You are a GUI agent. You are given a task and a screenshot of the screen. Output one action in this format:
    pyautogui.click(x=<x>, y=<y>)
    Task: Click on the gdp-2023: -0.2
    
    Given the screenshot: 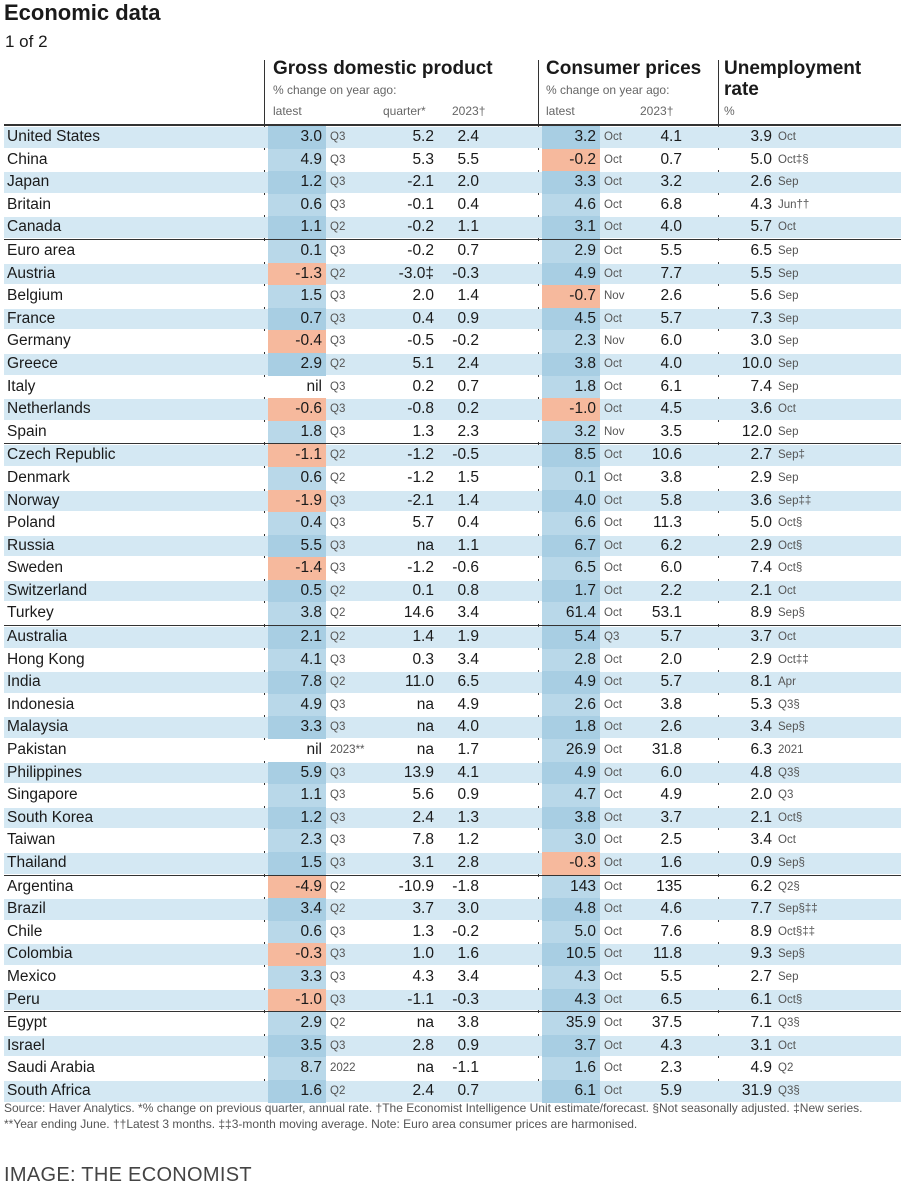 What is the action you would take?
    pyautogui.click(x=465, y=931)
    